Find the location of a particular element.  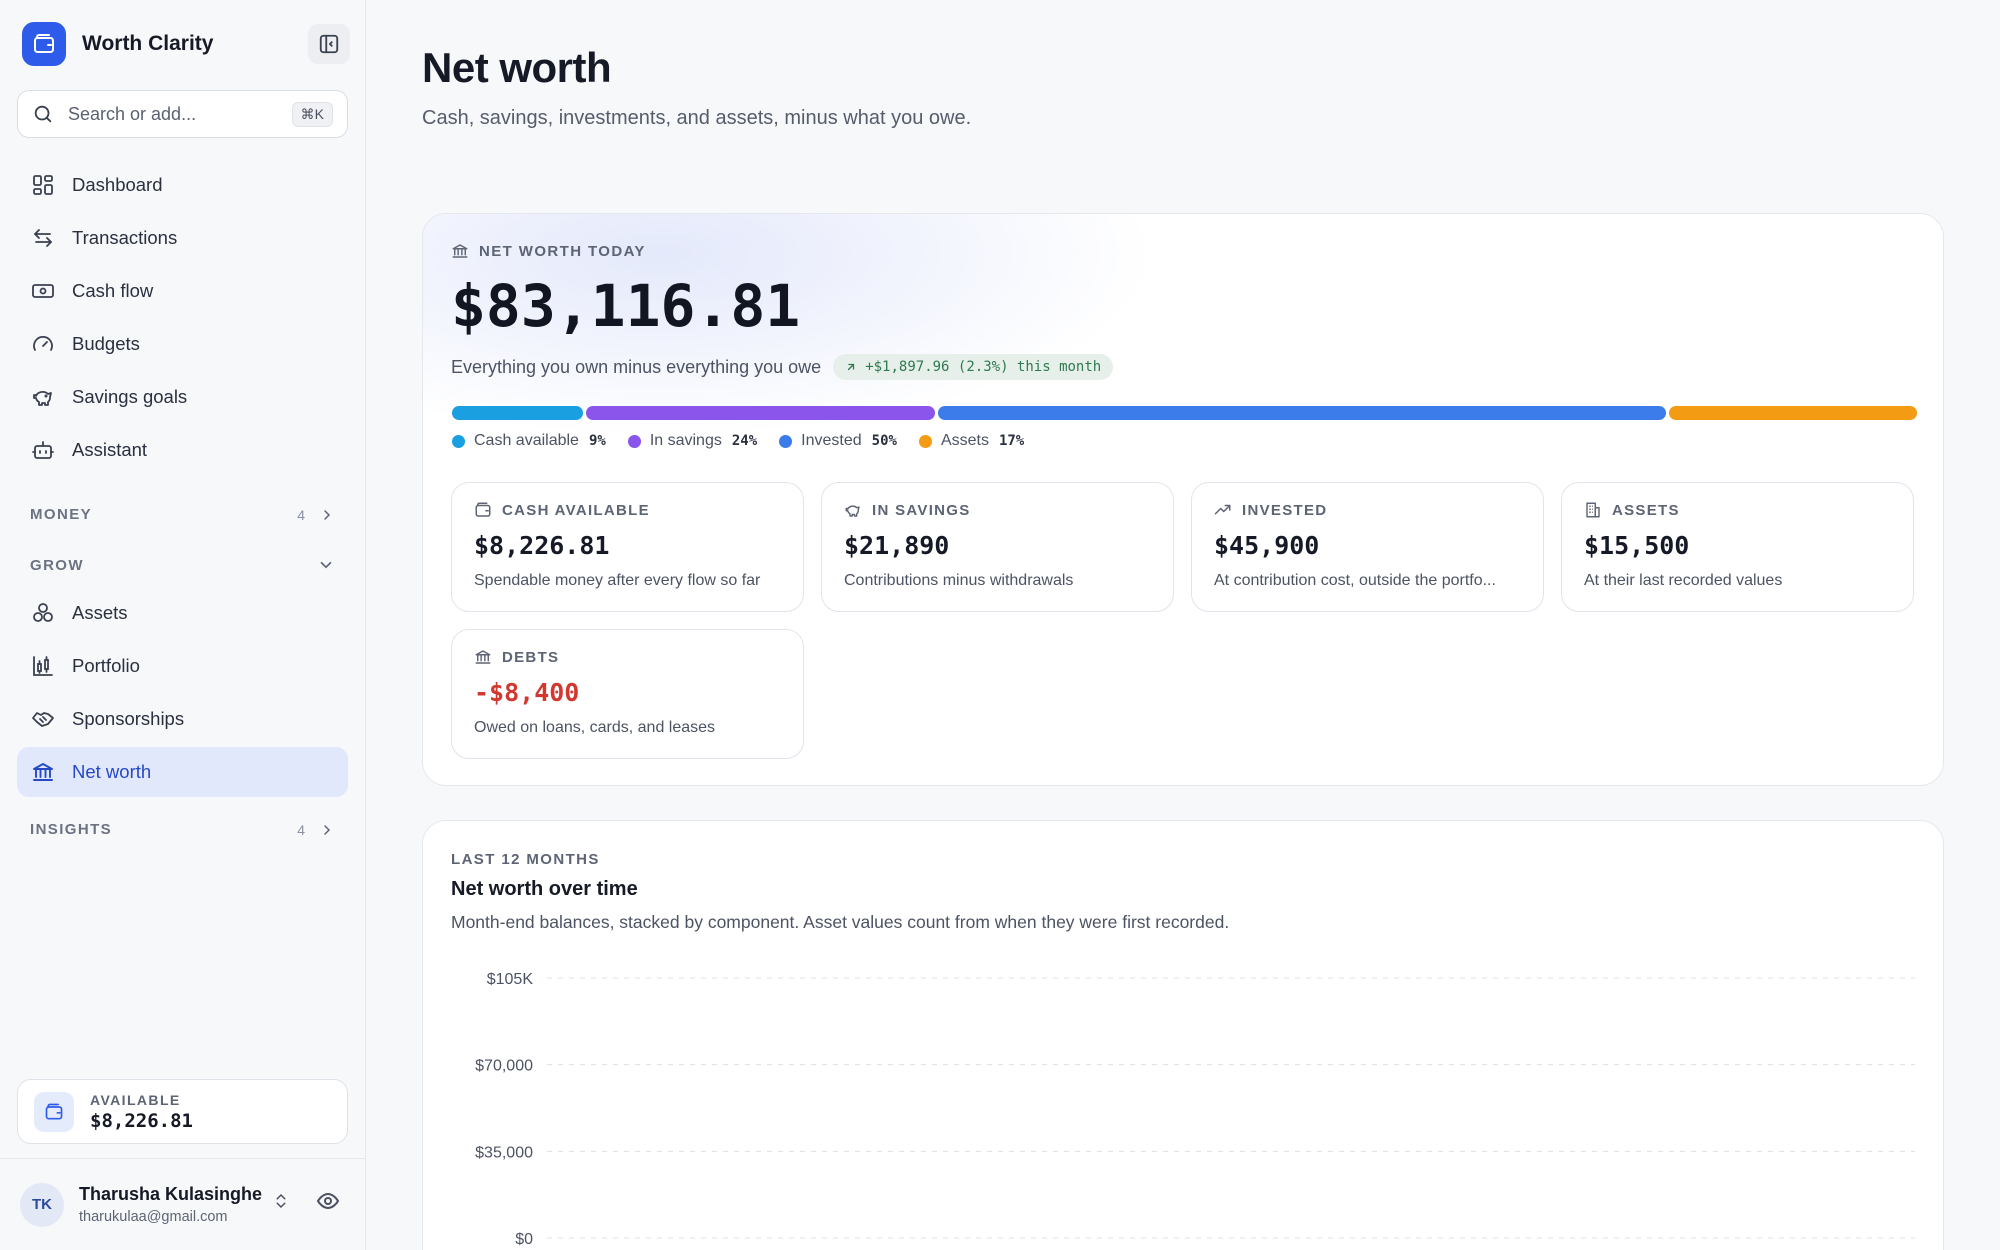

legend-item: Cash available 9% is located at coordinates (529, 441).